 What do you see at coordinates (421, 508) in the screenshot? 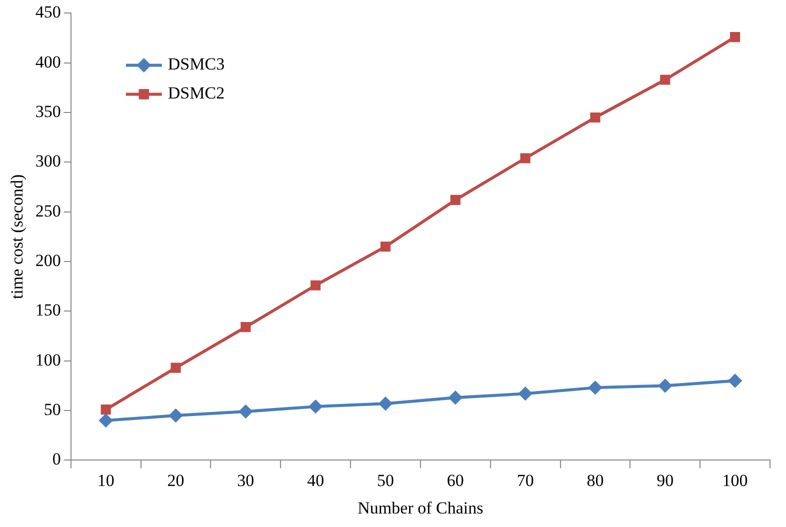
I see `x-axis-title: Number of Chains` at bounding box center [421, 508].